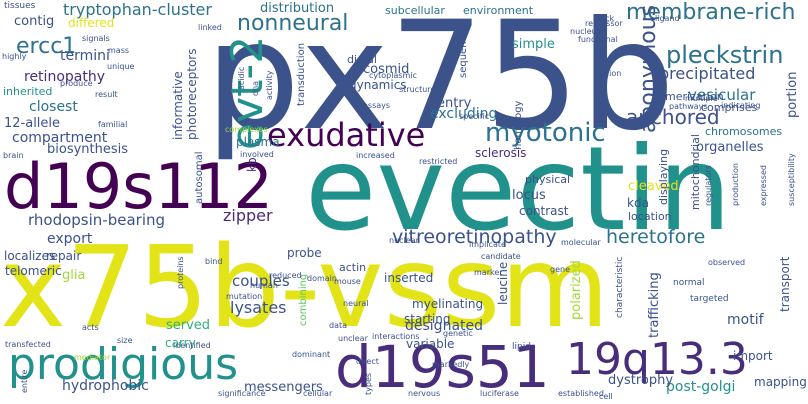  I want to click on cloud-word-autosomal: autosomal, so click(199, 177).